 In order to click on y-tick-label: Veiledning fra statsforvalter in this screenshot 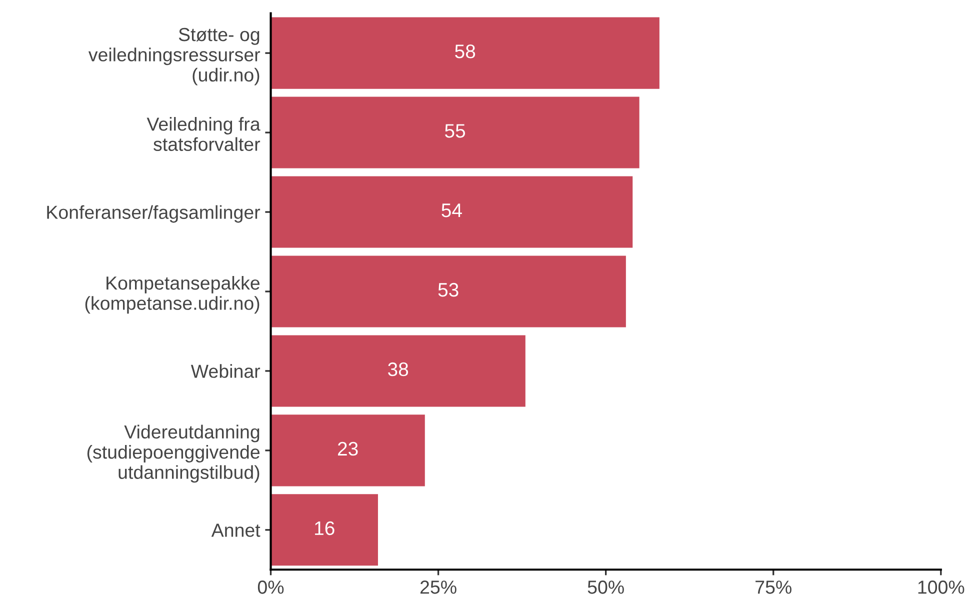, I will do `click(203, 134)`.